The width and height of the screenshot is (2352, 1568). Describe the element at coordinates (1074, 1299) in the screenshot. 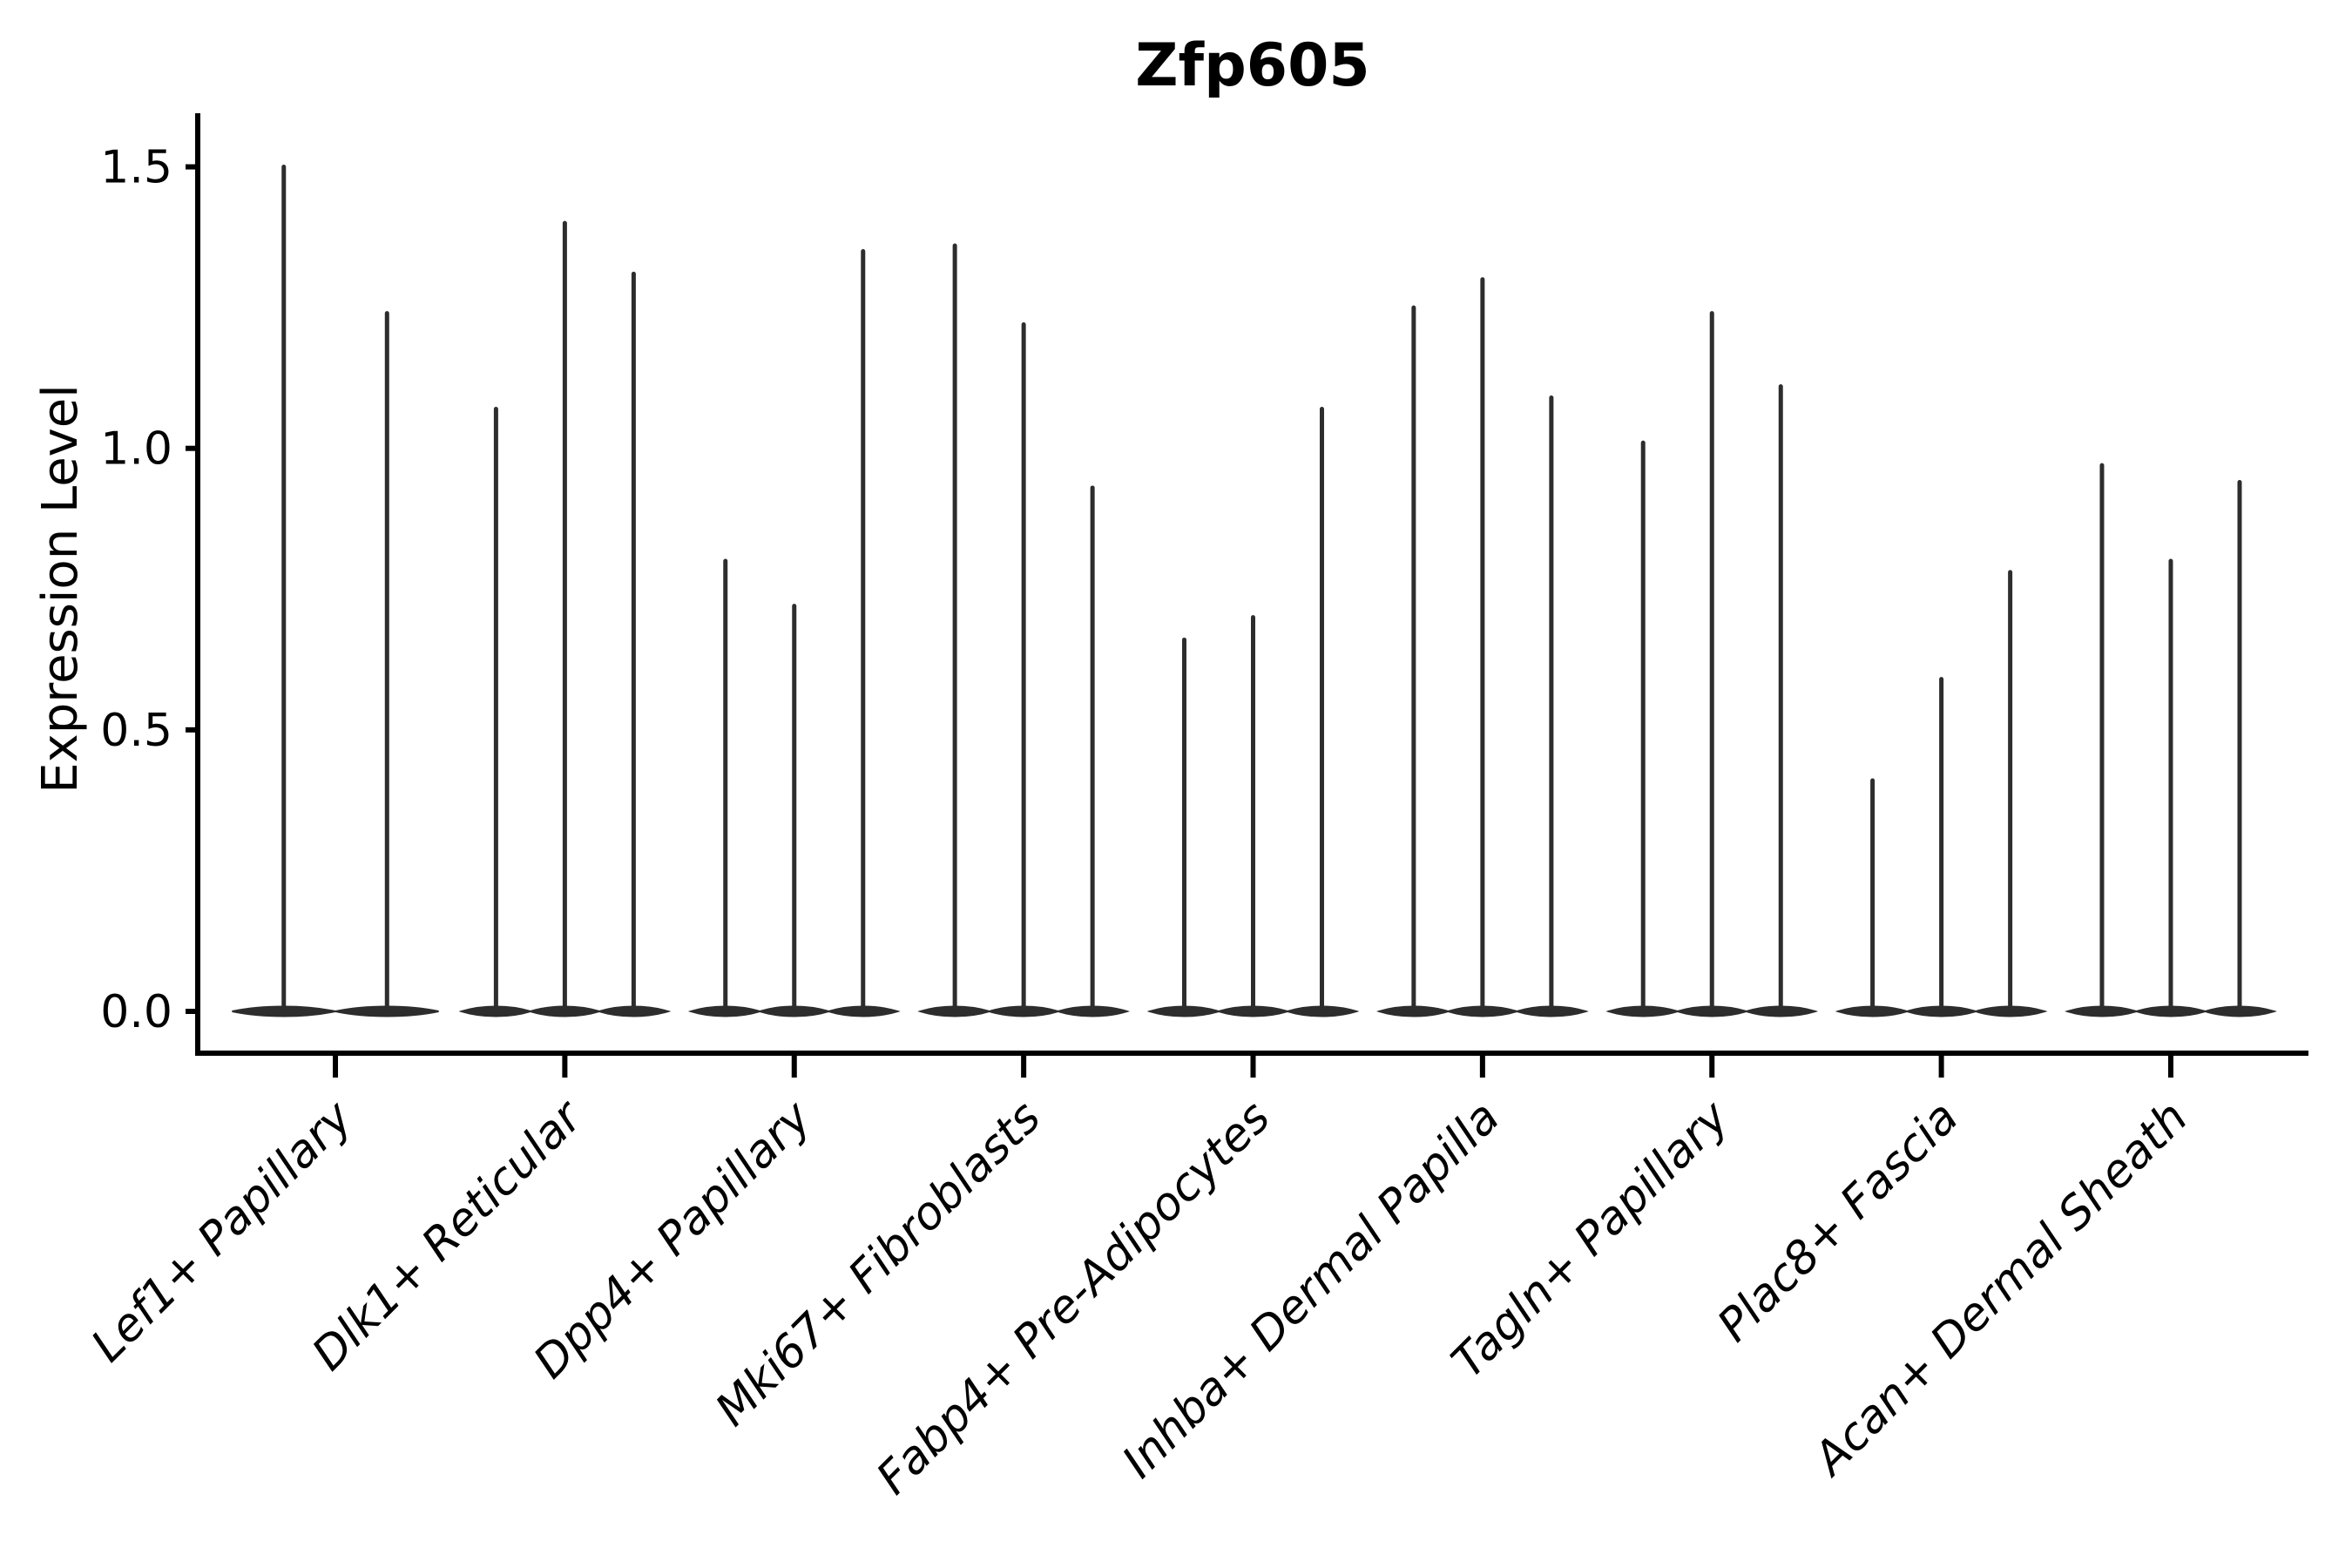

I see `x-tick-label: Fabp4+ Pre-Adipocytes` at that location.